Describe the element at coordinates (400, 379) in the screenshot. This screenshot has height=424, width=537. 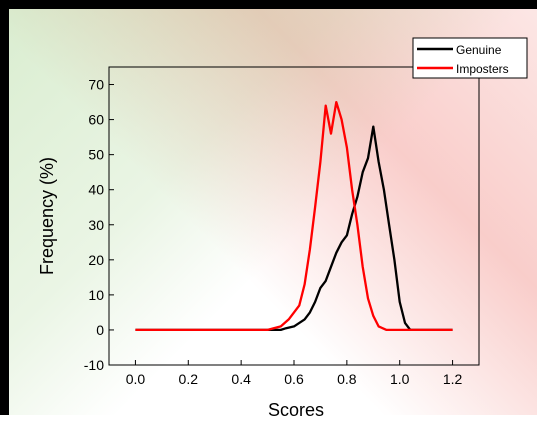
I see `x-tick-label: 1.0` at that location.